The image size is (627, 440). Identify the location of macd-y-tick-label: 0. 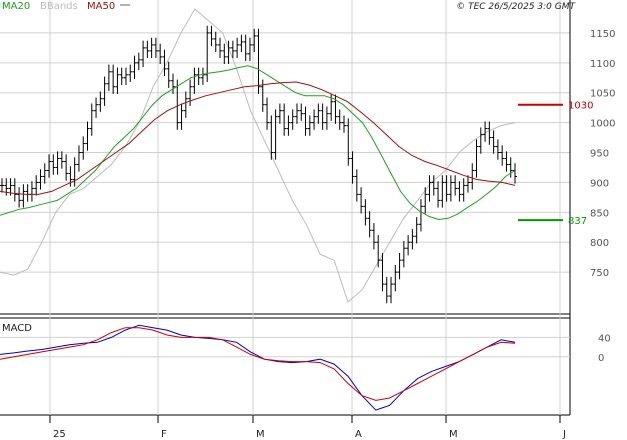
(601, 358).